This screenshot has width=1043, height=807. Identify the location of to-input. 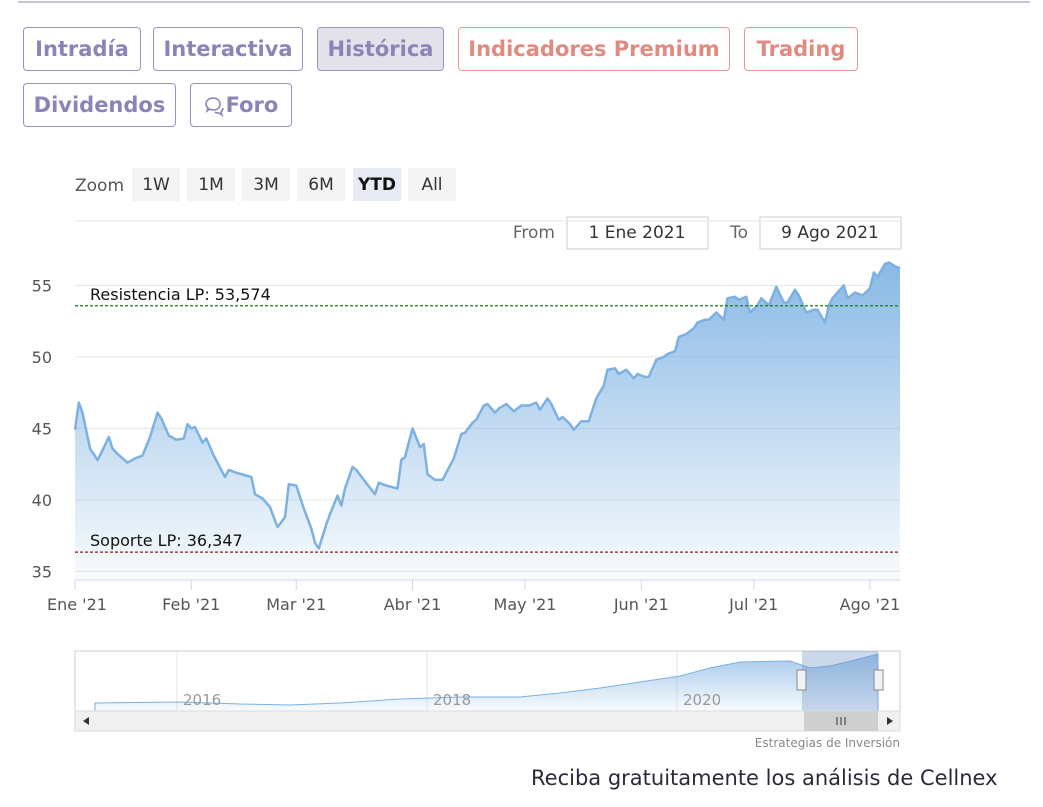
(830, 233).